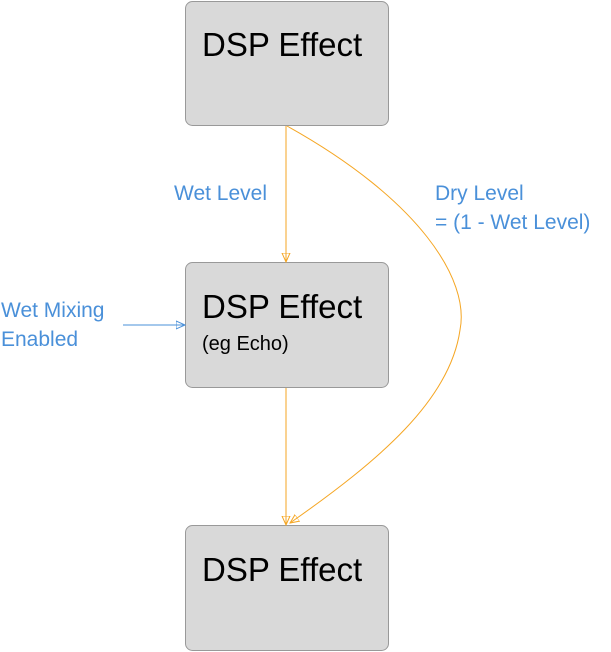 This screenshot has height=652, width=611. I want to click on node-2-title: DSP Effect, so click(282, 306).